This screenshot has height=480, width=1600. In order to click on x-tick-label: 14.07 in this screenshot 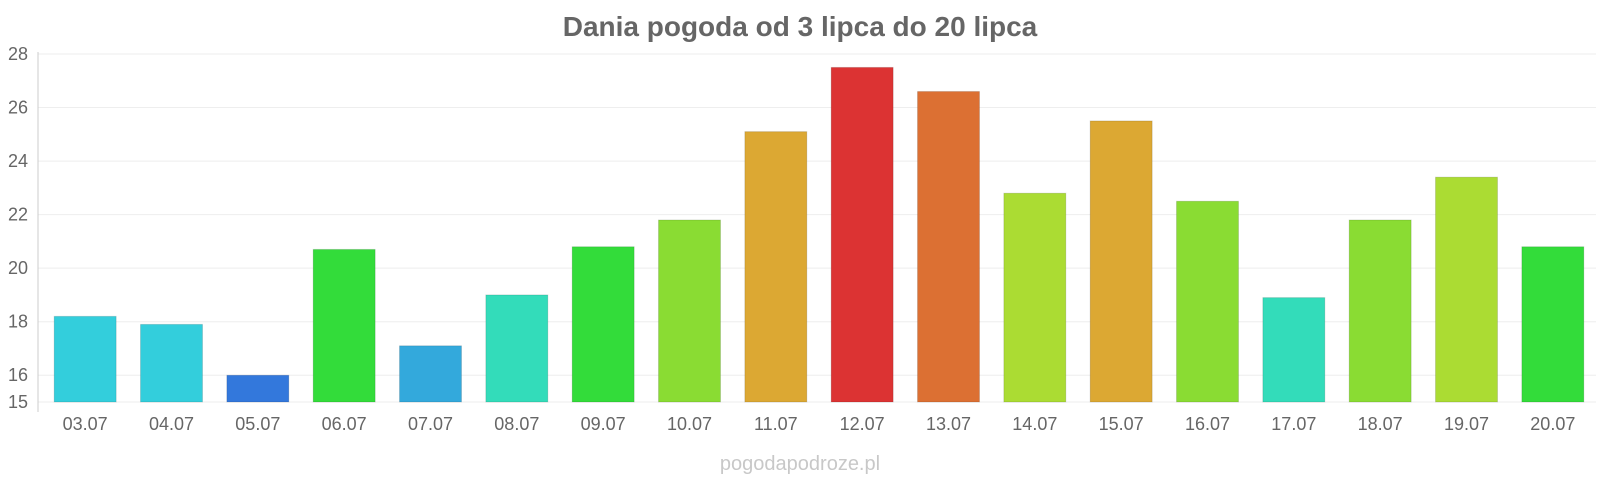, I will do `click(1034, 424)`.